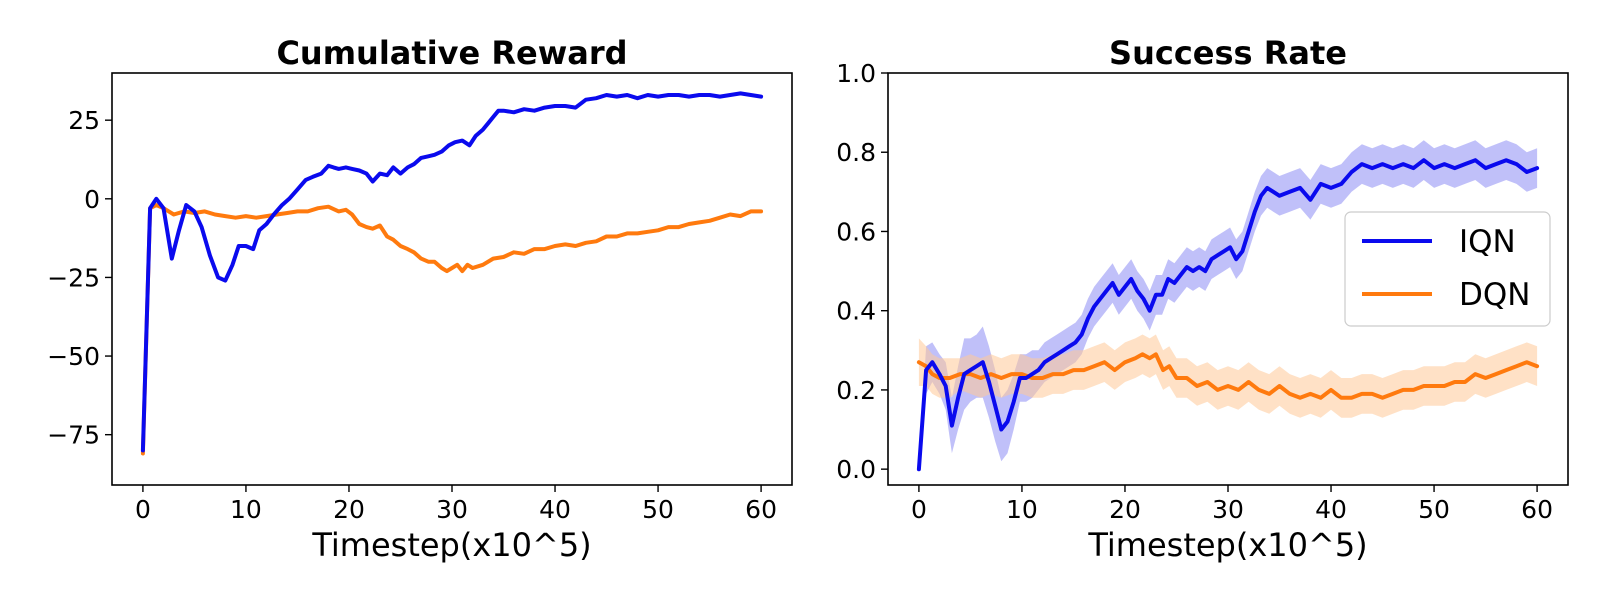 This screenshot has width=1600, height=600. I want to click on chart-title: Success Rate, so click(1228, 53).